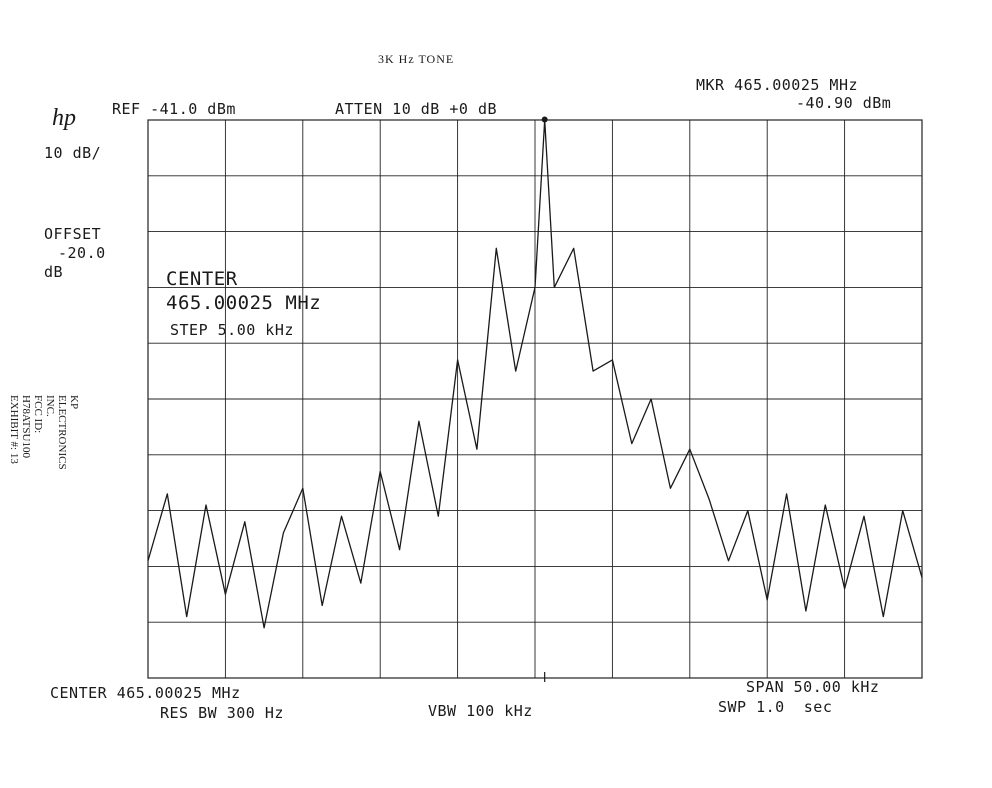  Describe the element at coordinates (244, 303) in the screenshot. I see `center-overlay-value: 465.00025 MHz` at that location.